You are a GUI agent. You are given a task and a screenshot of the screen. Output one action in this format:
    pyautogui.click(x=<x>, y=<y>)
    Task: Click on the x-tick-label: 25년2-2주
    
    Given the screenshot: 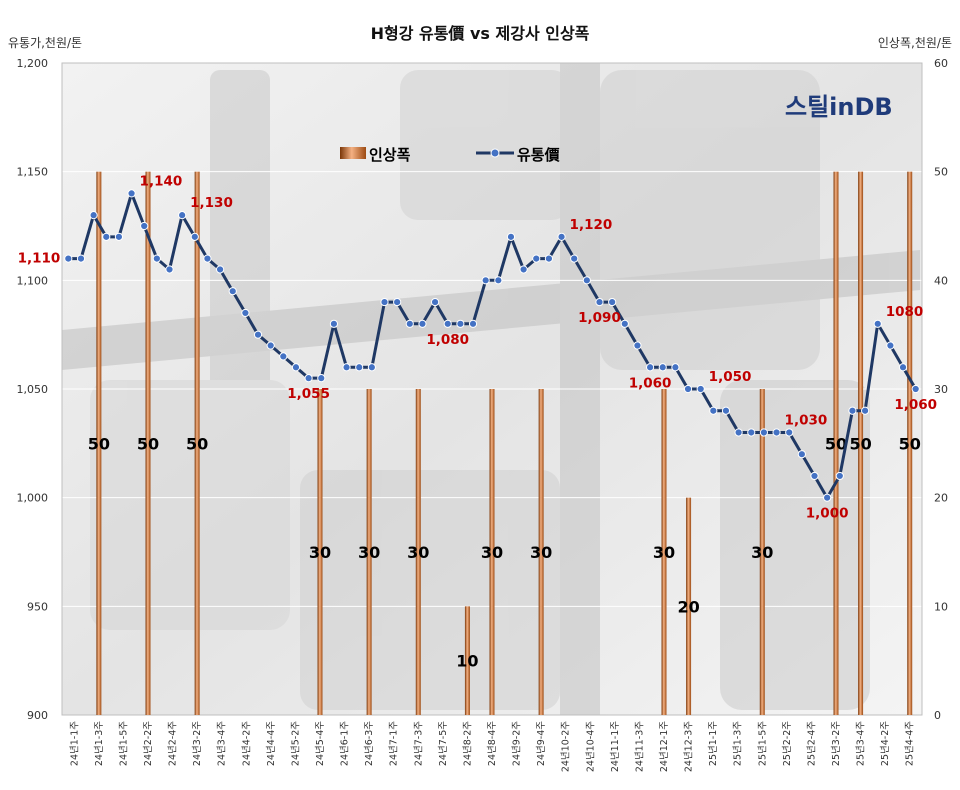 What is the action you would take?
    pyautogui.click(x=787, y=743)
    